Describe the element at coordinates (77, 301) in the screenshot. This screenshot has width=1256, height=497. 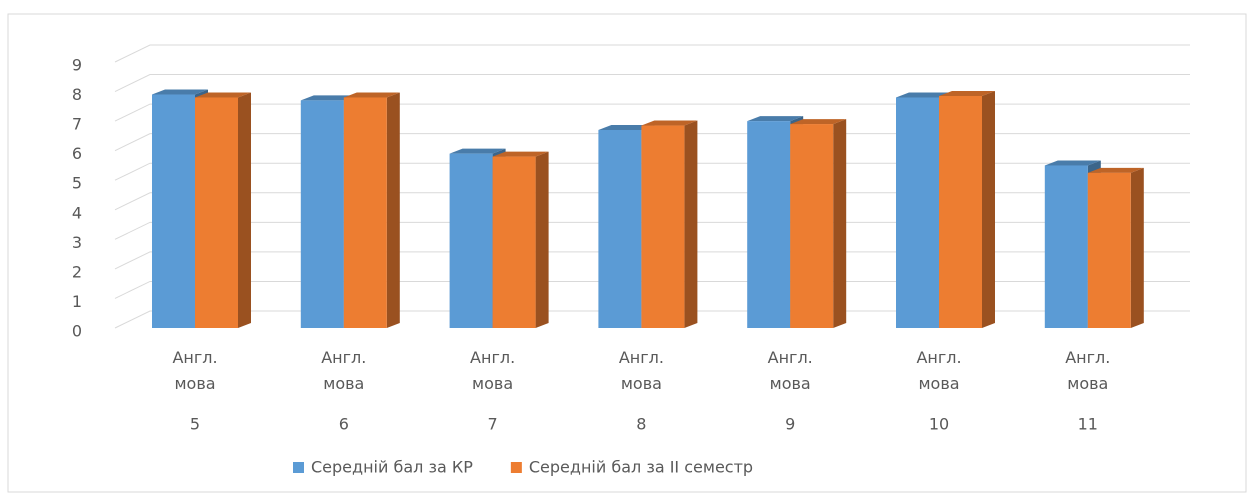
I see `y-tick-label: 1` at that location.